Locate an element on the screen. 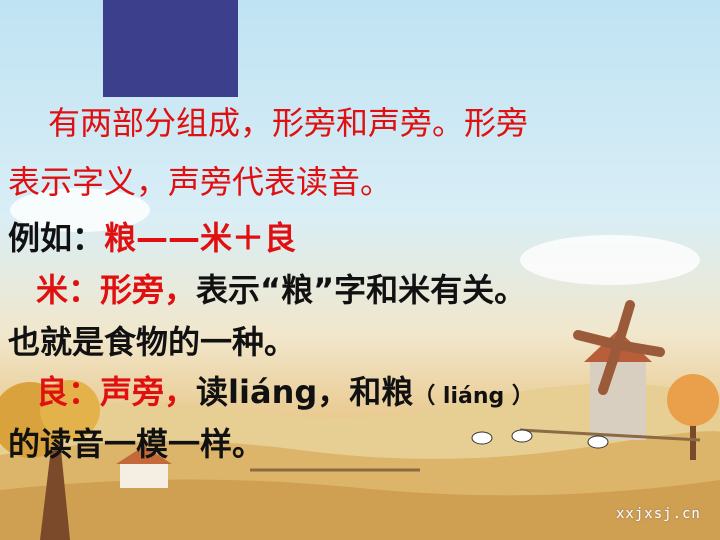 Image resolution: width=720 pixels, height=540 pixels. text-line-6: 良：声旁，读liáng，和粮（ liáng ） is located at coordinates (285, 394).